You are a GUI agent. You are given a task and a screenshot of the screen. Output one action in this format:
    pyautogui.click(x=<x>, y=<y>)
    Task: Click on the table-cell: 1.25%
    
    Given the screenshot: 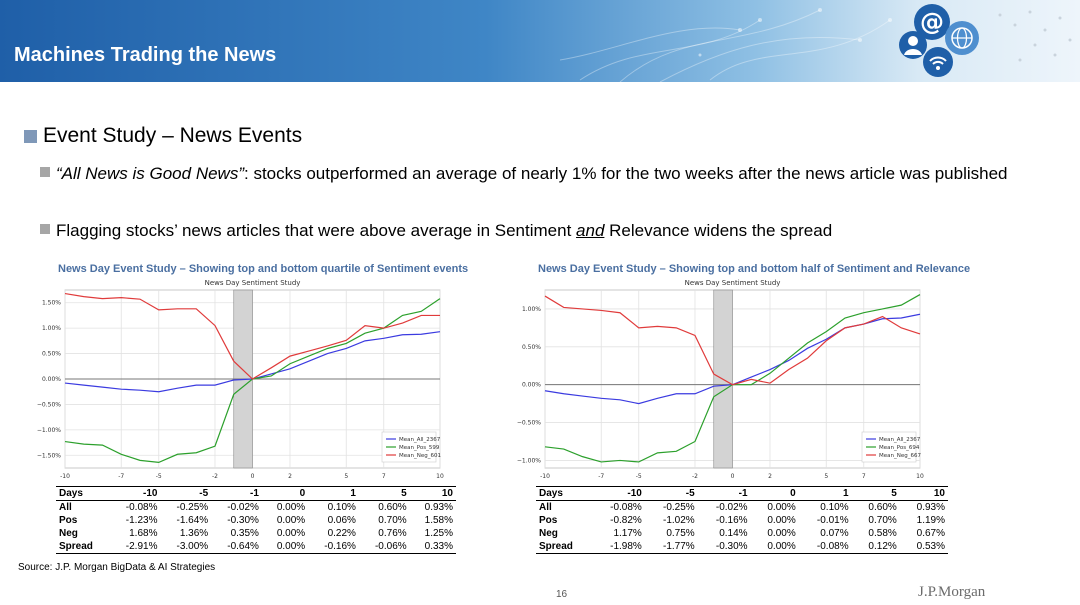 What is the action you would take?
    pyautogui.click(x=438, y=533)
    